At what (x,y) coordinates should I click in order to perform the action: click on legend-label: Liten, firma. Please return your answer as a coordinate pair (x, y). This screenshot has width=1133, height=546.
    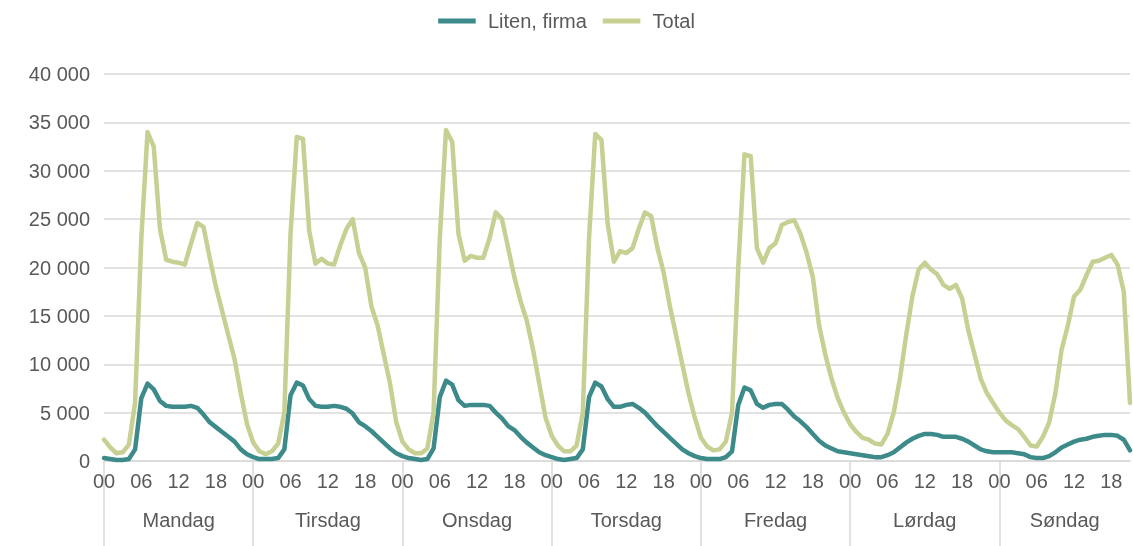
    Looking at the image, I should click on (537, 21).